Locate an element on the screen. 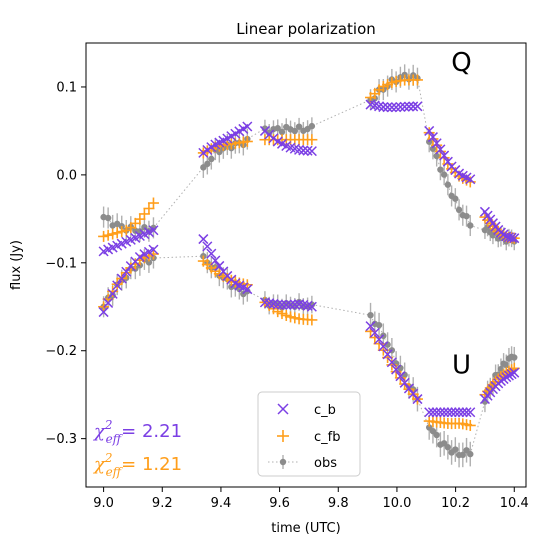  legend: c_b c_fb obs is located at coordinates (309, 434).